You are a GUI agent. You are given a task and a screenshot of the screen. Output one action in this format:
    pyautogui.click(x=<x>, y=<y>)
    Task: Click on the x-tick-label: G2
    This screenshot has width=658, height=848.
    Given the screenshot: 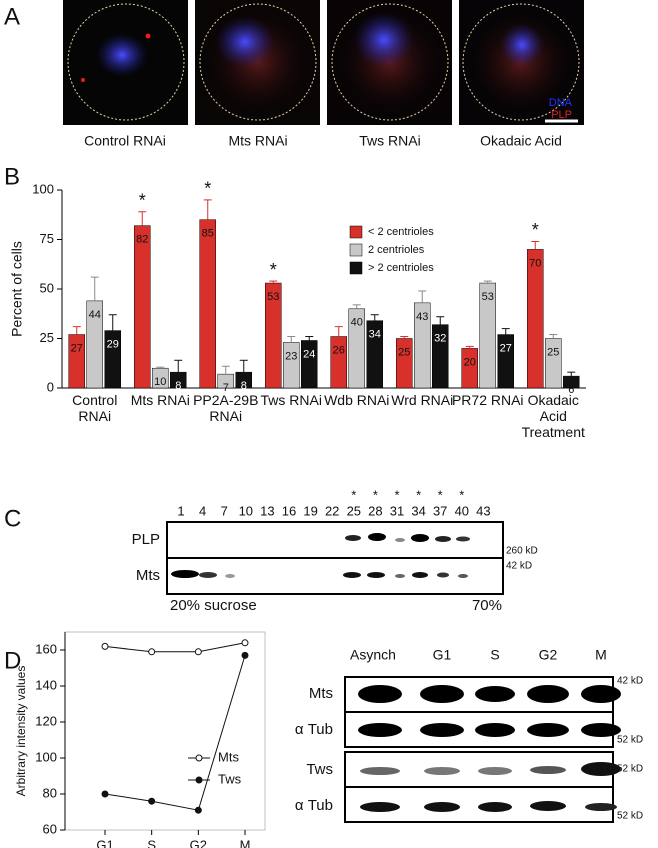 What is the action you would take?
    pyautogui.click(x=198, y=842)
    